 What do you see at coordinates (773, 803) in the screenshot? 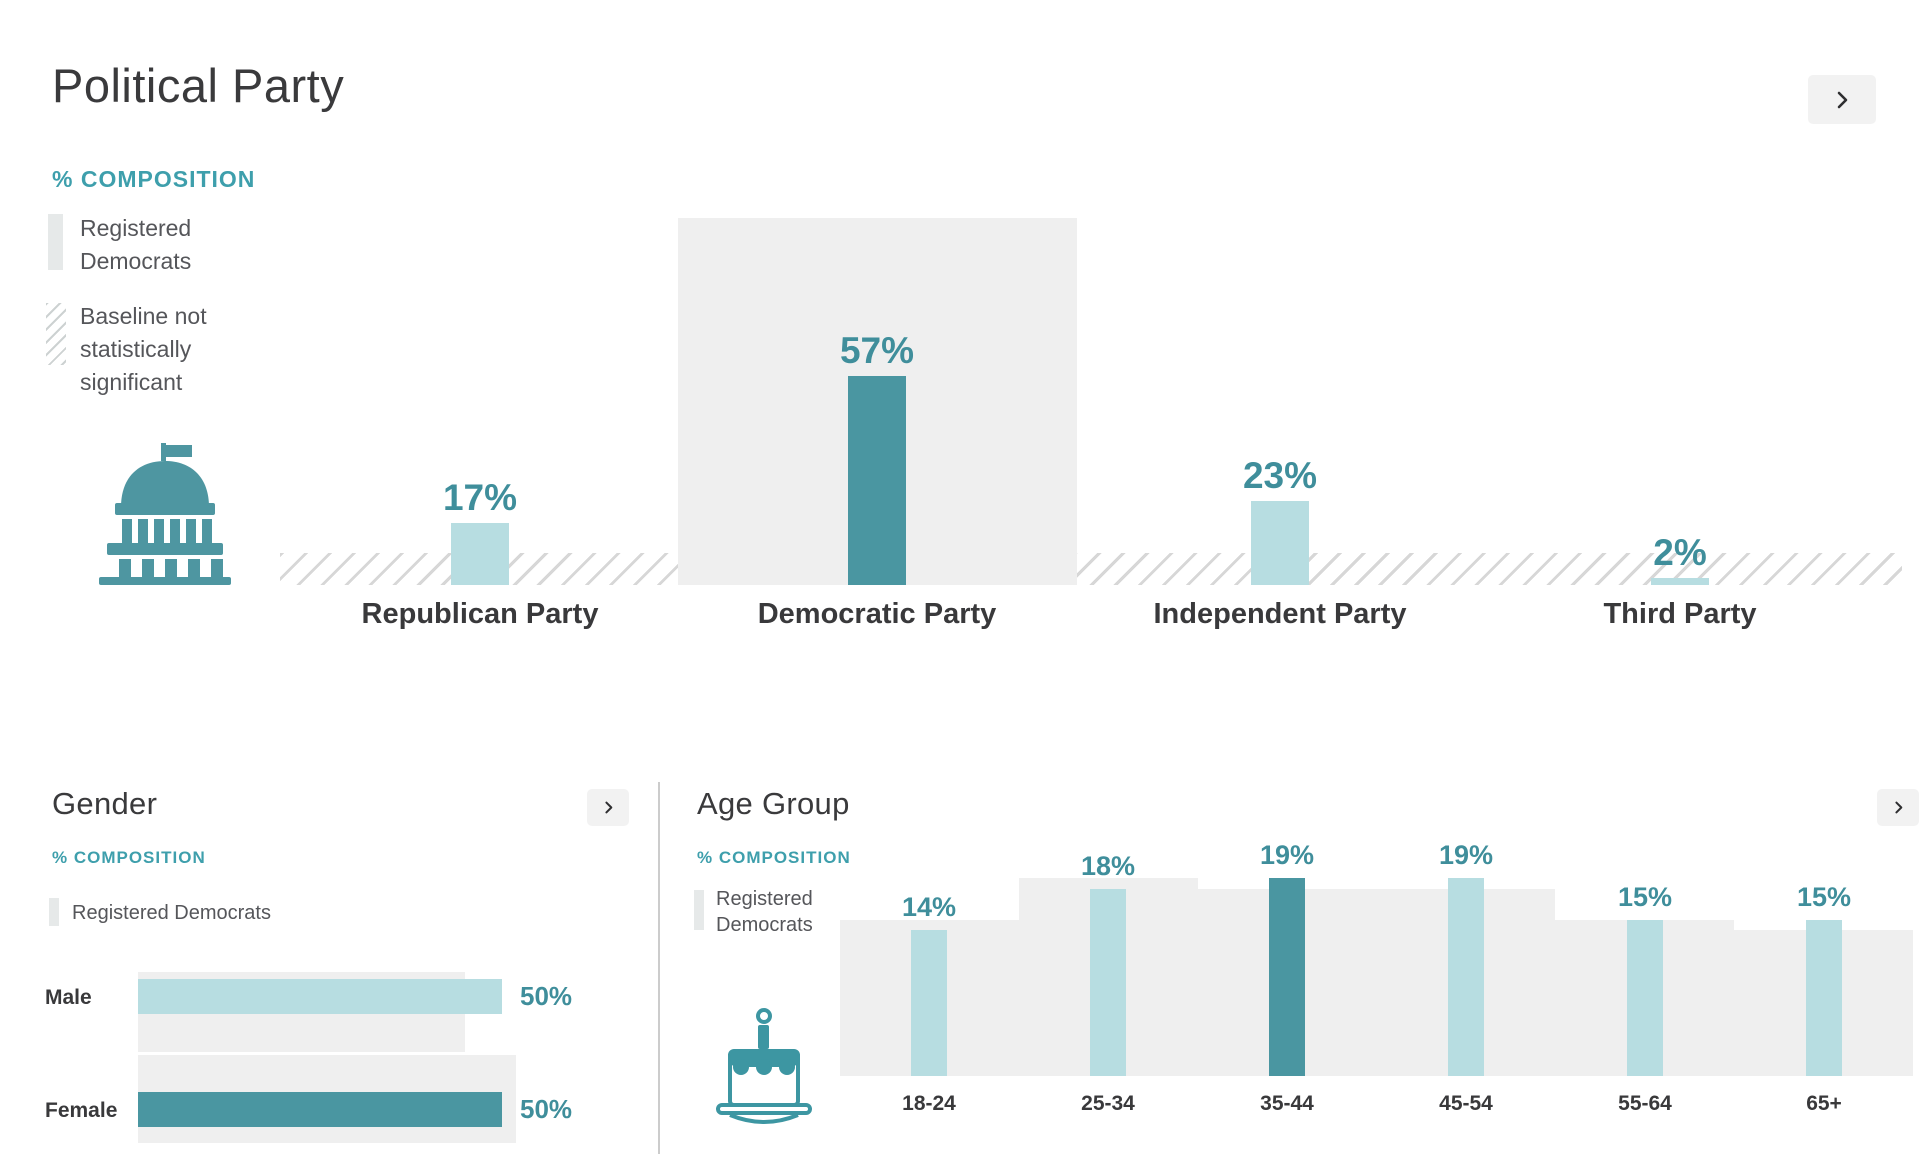
I see `age-group-title: Age Group` at bounding box center [773, 803].